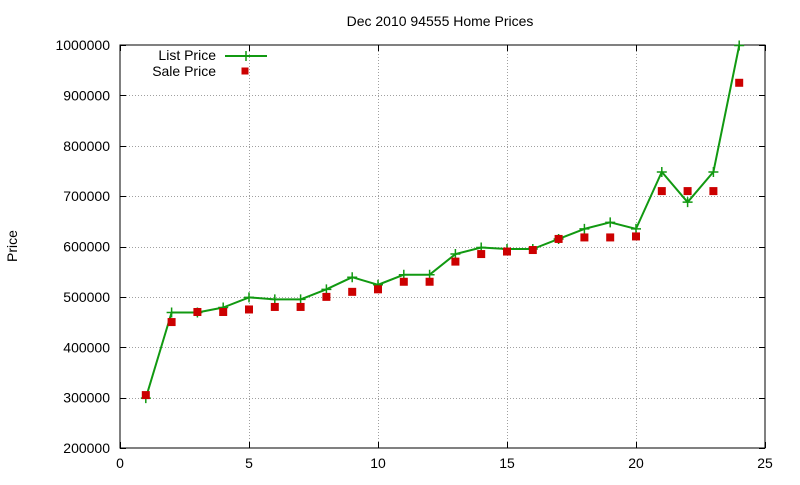 This screenshot has width=800, height=485. Describe the element at coordinates (86, 247) in the screenshot. I see `y-tick-label: 600000` at that location.